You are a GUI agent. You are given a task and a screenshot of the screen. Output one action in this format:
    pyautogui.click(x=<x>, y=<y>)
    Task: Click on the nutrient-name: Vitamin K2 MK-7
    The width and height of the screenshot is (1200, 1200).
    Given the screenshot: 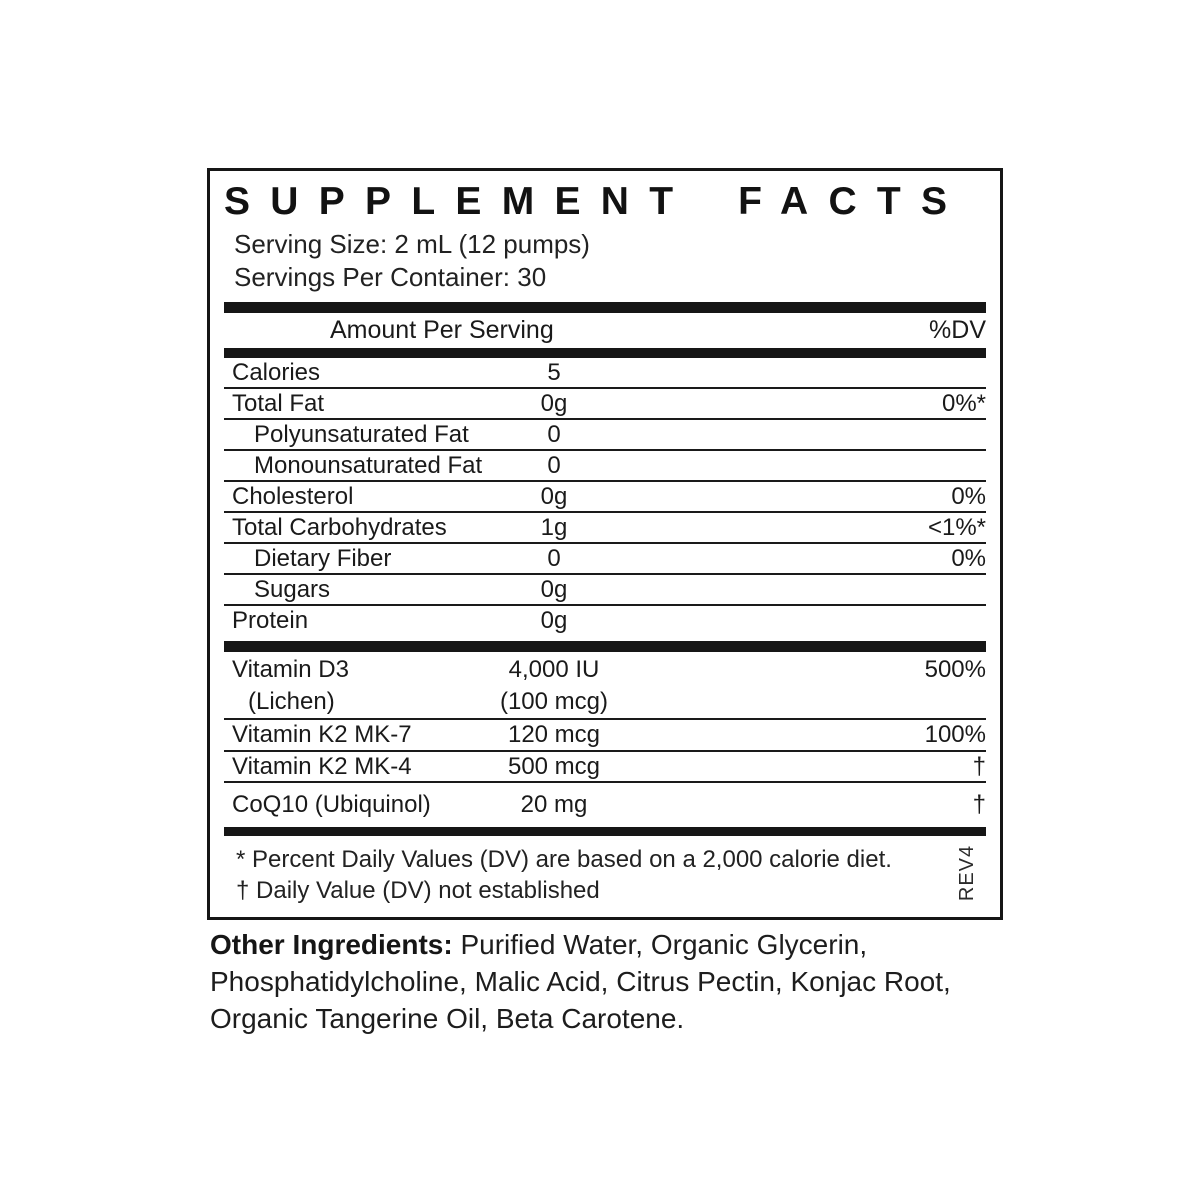 What is the action you would take?
    pyautogui.click(x=322, y=734)
    